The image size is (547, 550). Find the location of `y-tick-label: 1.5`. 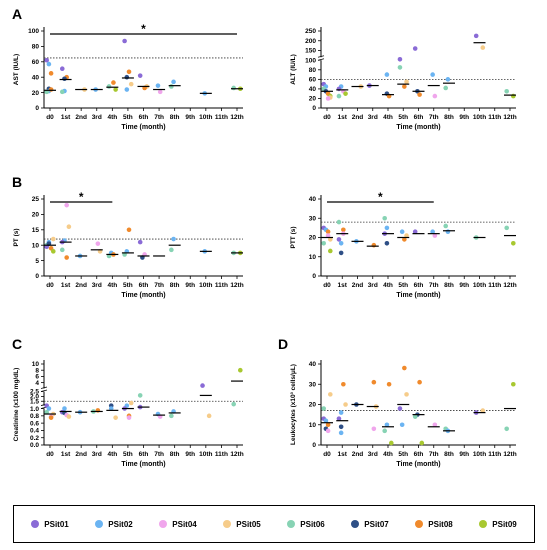

y-tick-label: 1.5 is located at coordinates (34, 401).